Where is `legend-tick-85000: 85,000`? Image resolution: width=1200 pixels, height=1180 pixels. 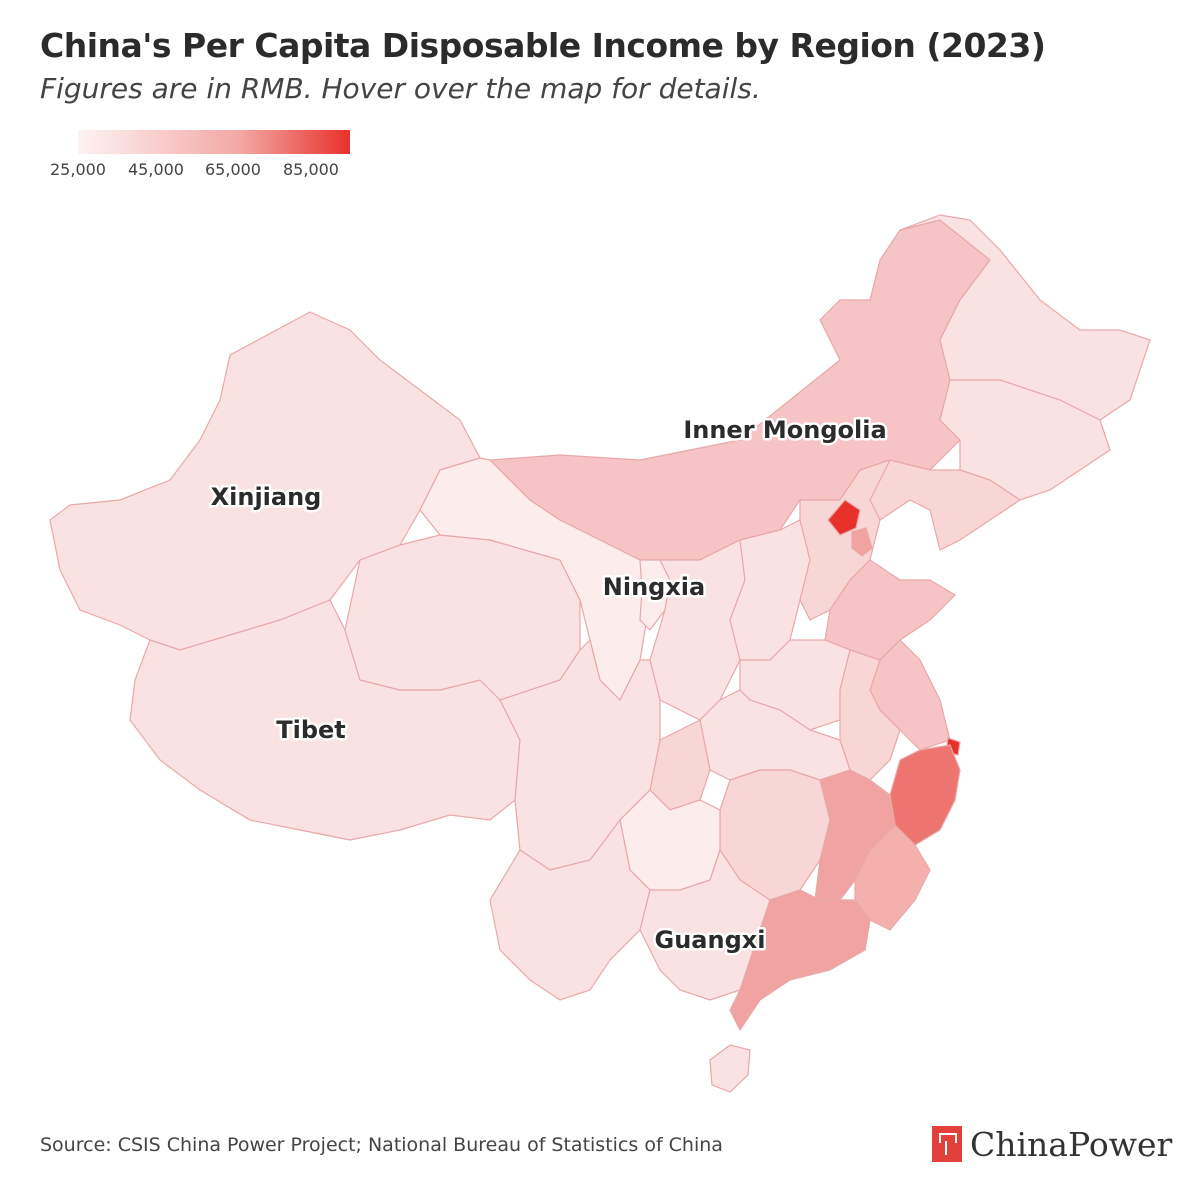
legend-tick-85000: 85,000 is located at coordinates (311, 169).